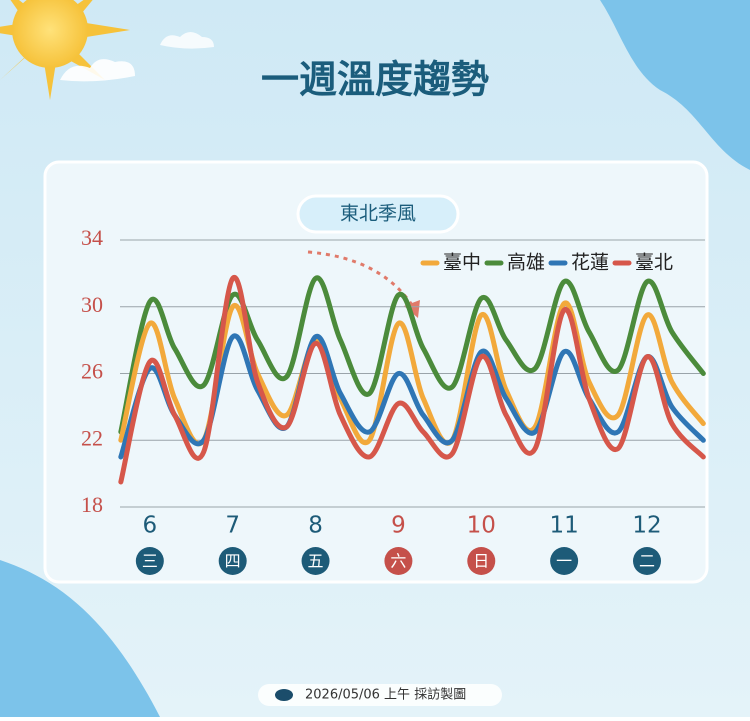  I want to click on weekday-label: 二, so click(647, 561).